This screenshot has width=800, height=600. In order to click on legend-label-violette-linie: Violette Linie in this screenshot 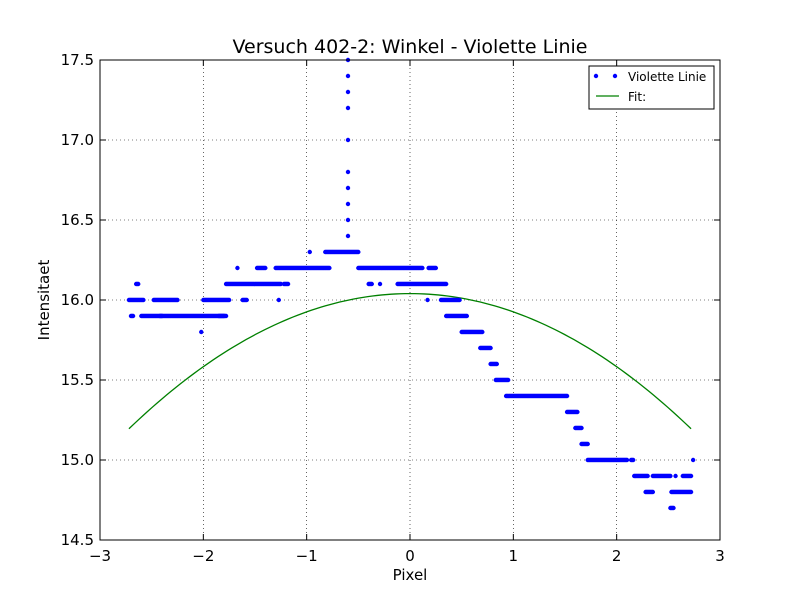, I will do `click(667, 77)`.